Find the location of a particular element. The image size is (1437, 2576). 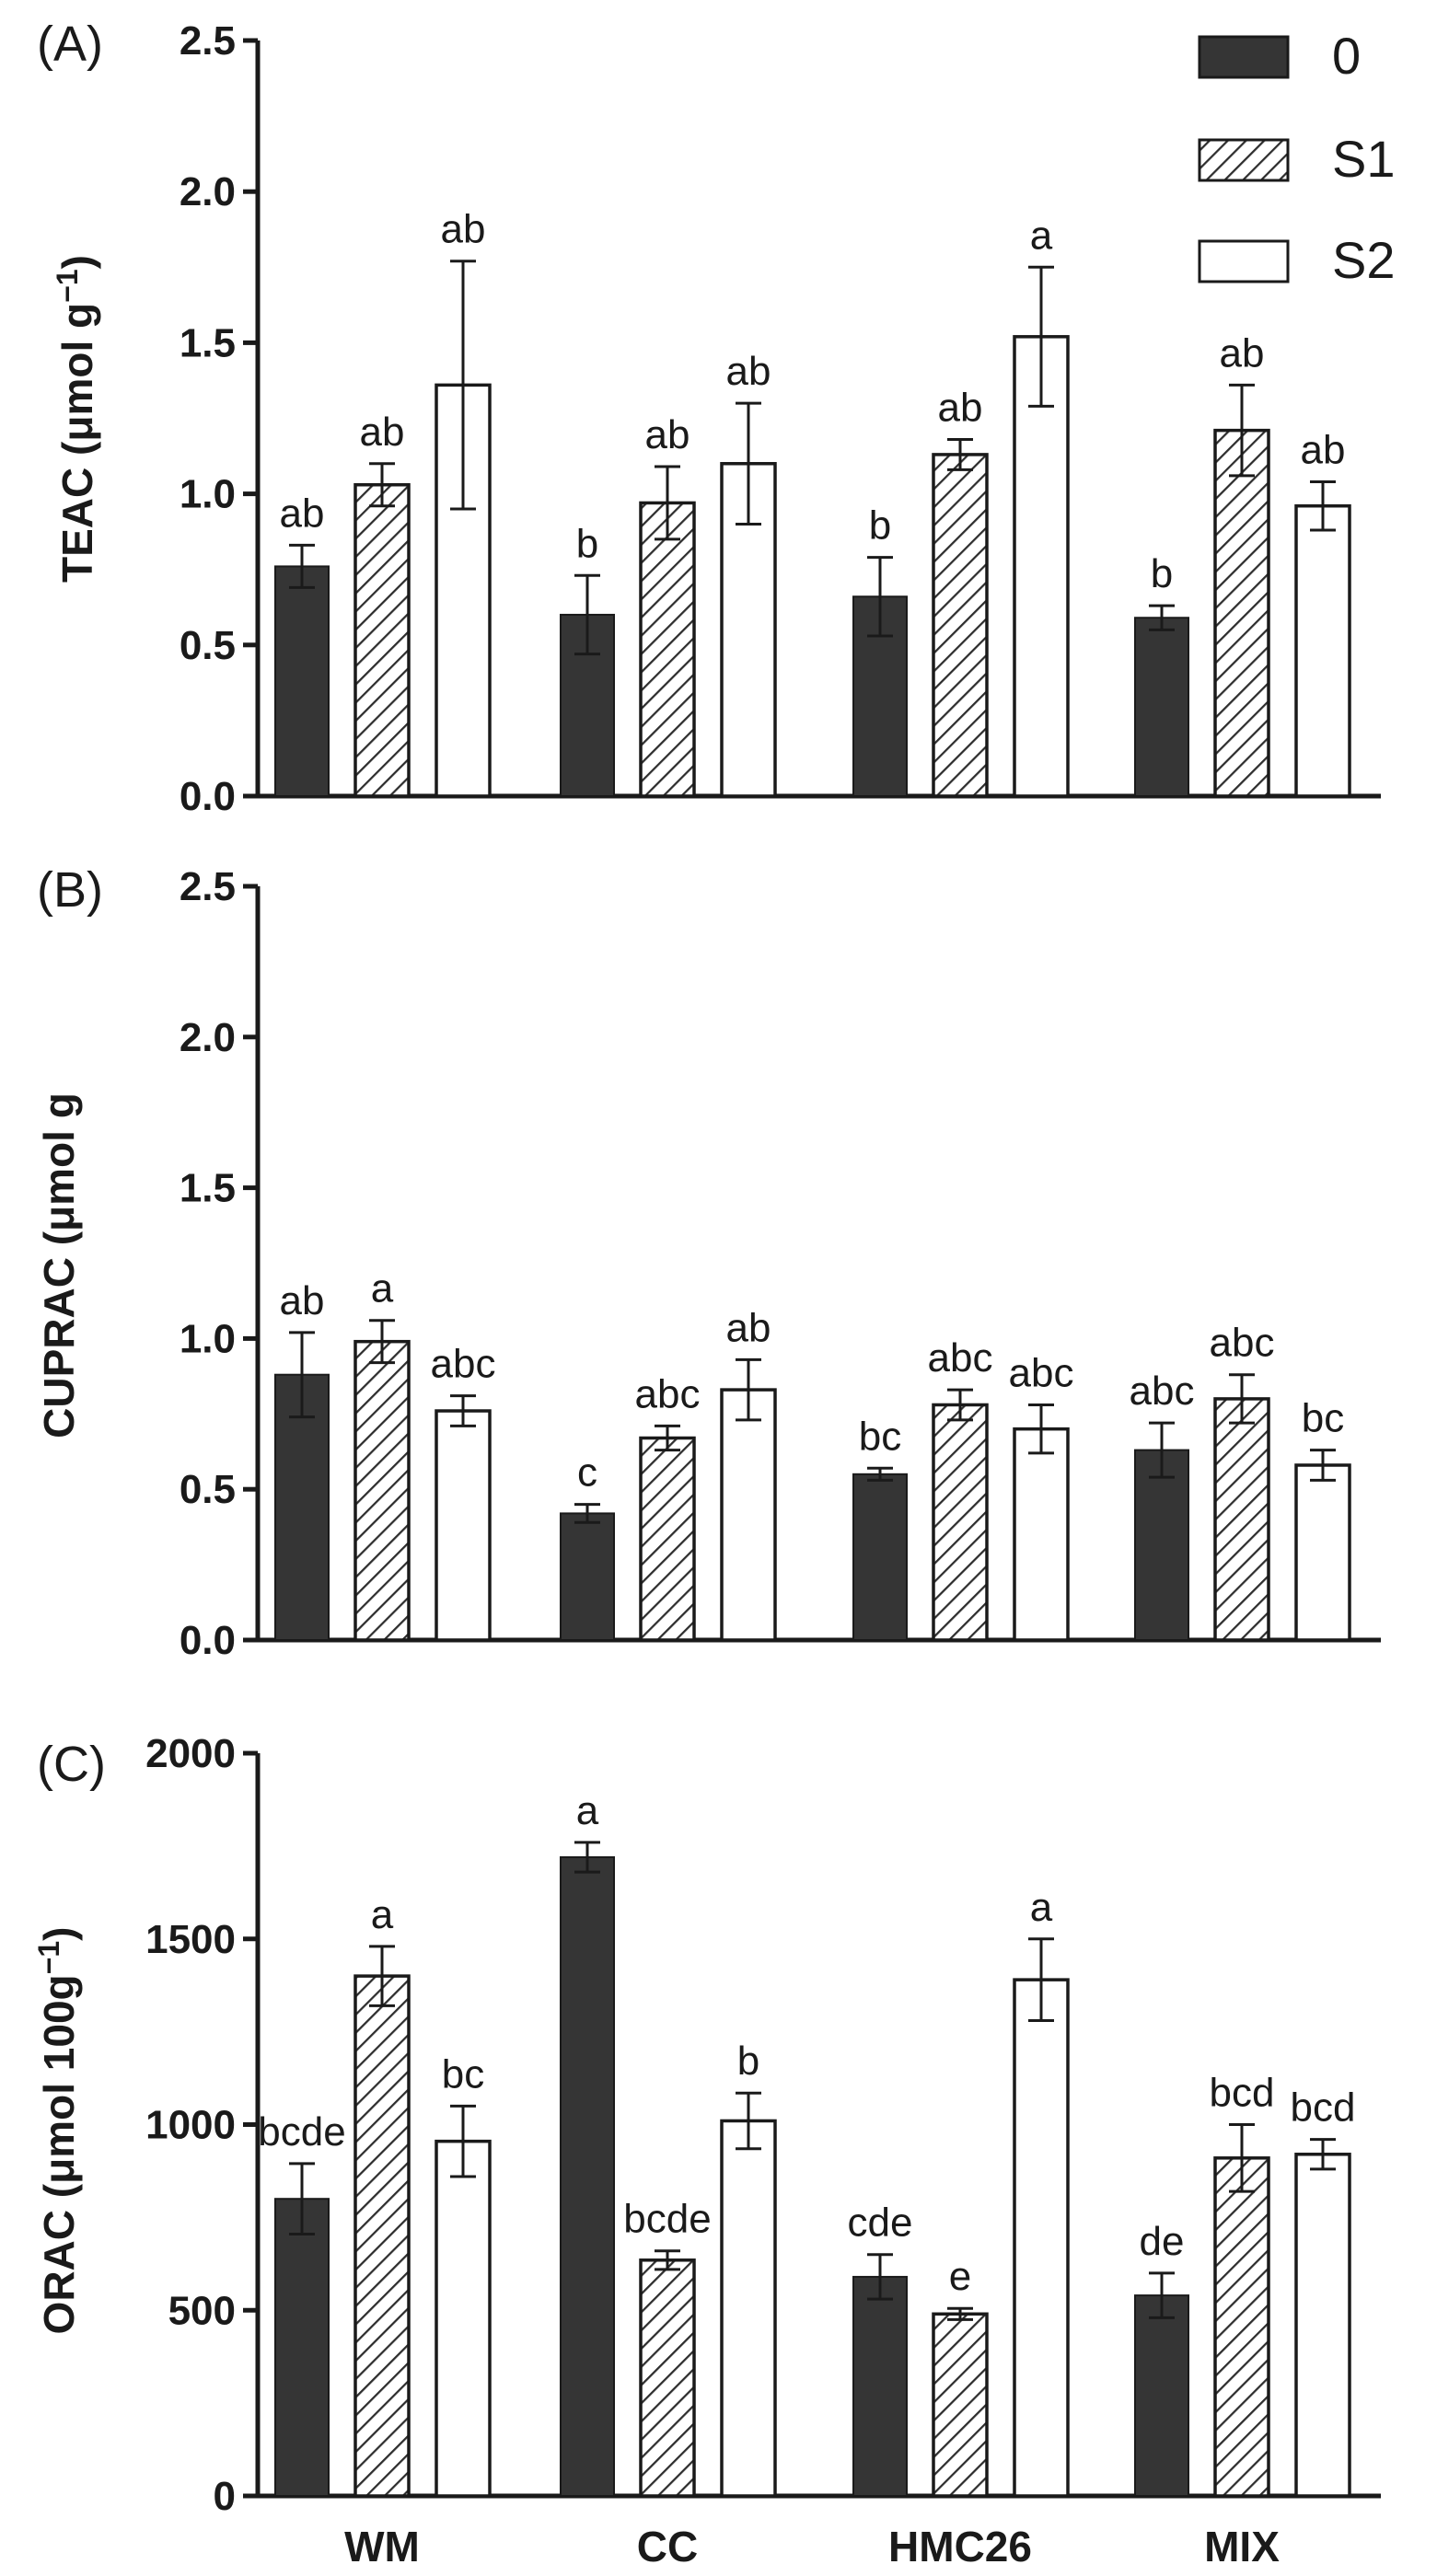

significance-letter: c is located at coordinates (587, 1473).